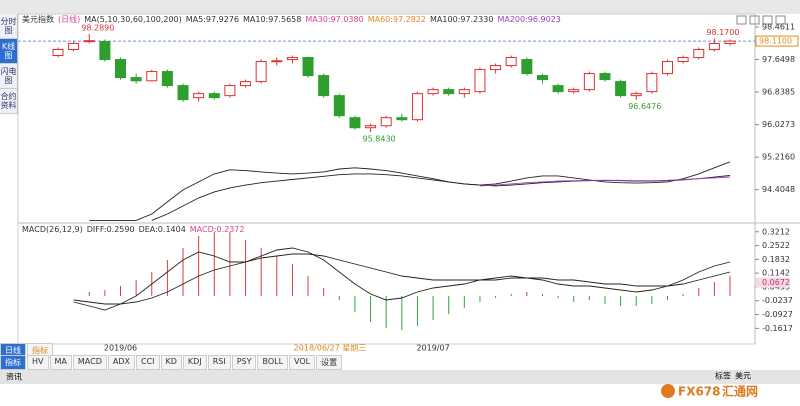 The width and height of the screenshot is (800, 406). I want to click on y-tick-label: 95.2160, so click(778, 157).